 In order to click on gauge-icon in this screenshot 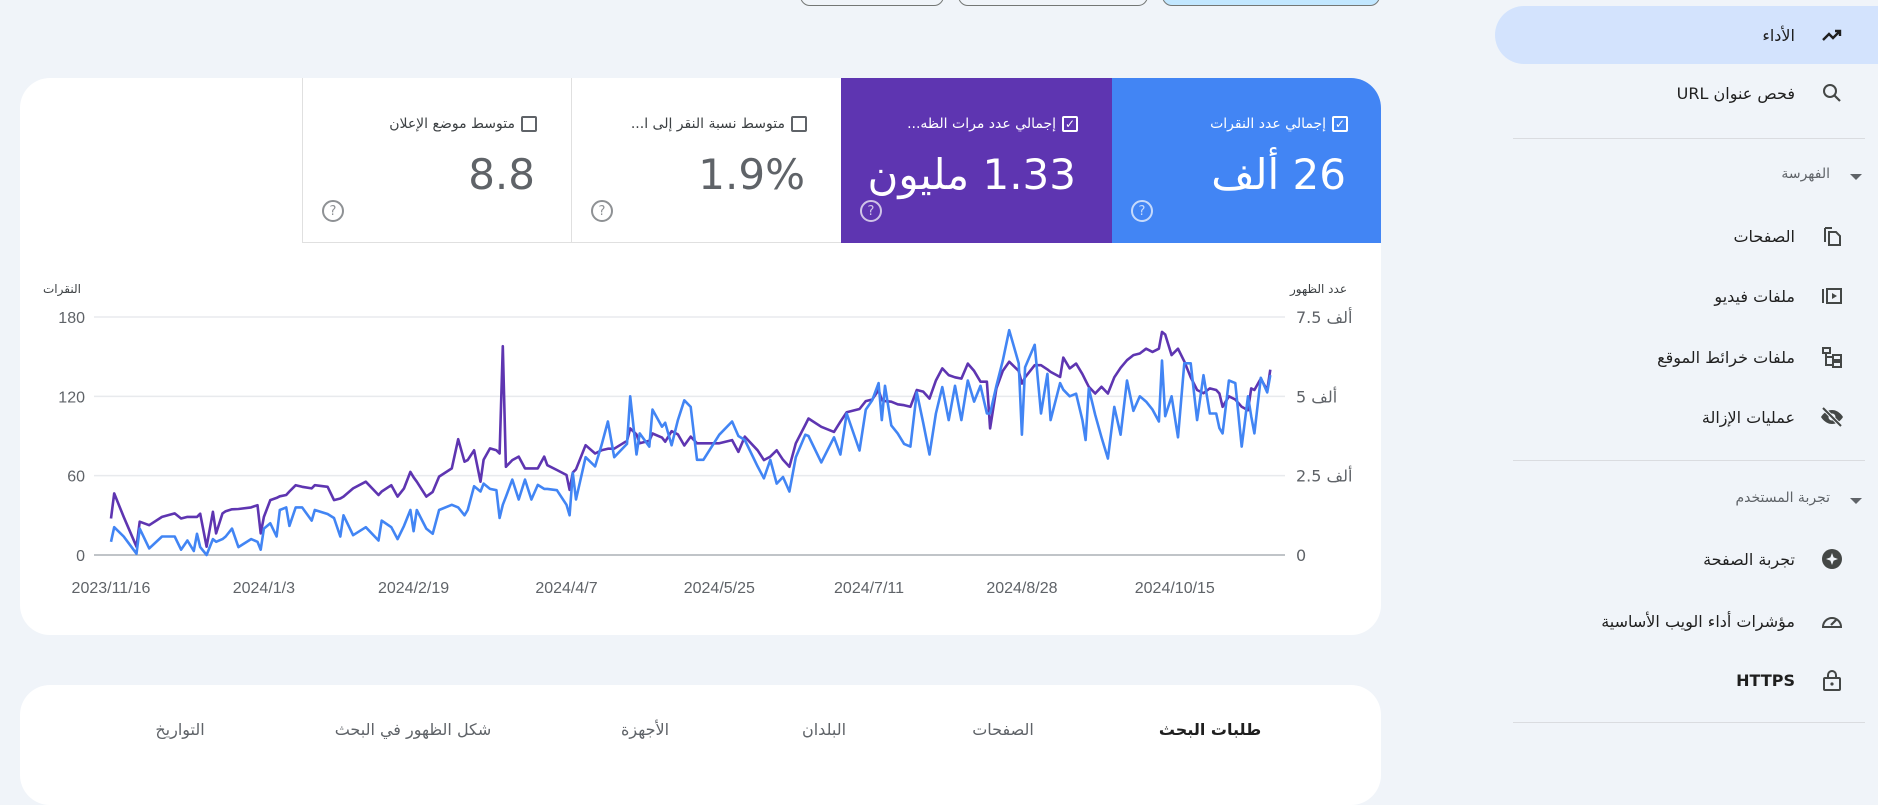, I will do `click(1832, 622)`.